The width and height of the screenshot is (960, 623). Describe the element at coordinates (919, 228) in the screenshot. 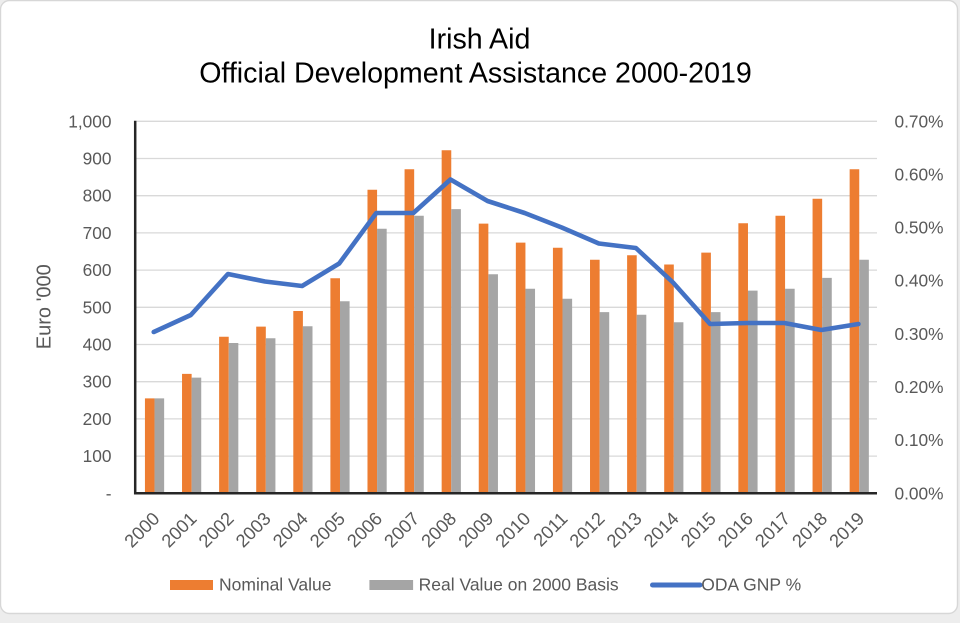

I see `svg-text: 0.50%` at that location.